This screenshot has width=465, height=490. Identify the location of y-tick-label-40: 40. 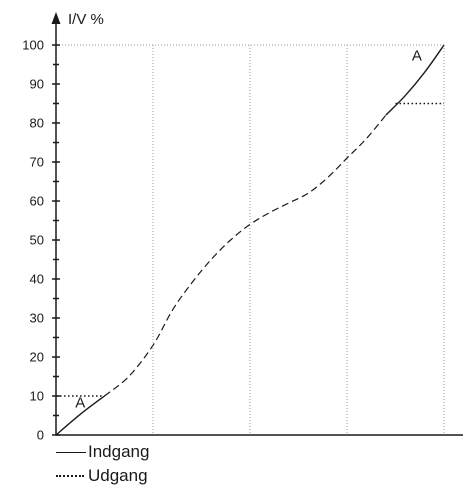
(37, 279).